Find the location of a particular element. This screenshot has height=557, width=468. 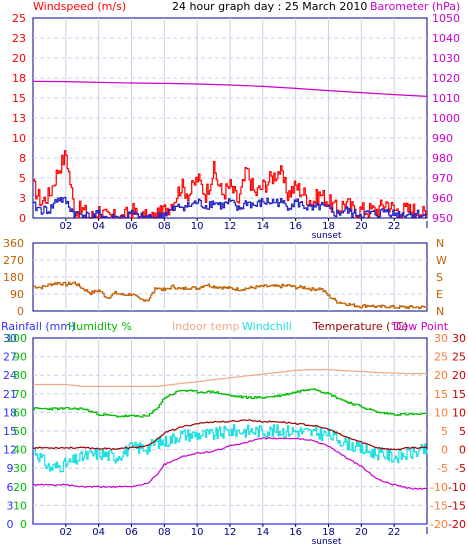

wind-xtick-label: 08 is located at coordinates (164, 226).